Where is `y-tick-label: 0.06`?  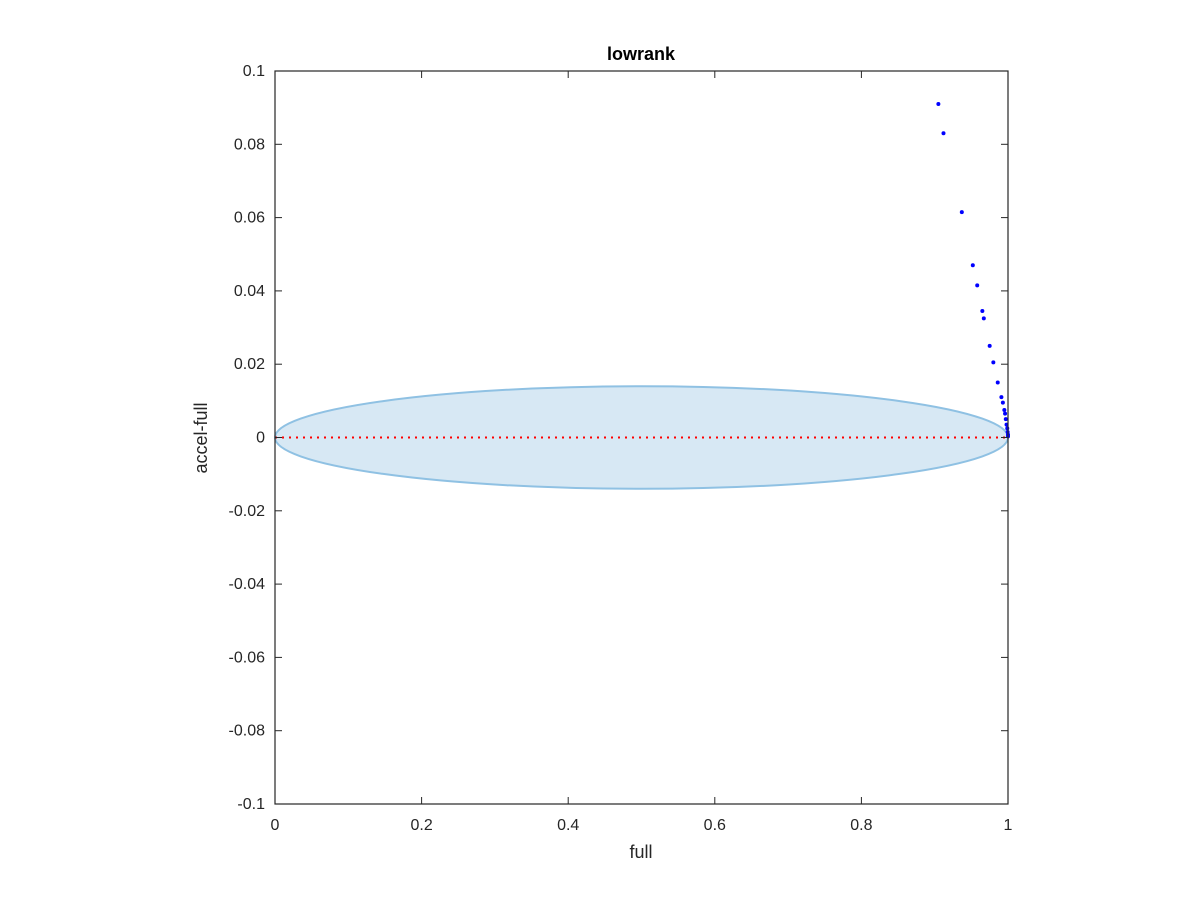
y-tick-label: 0.06 is located at coordinates (249, 218).